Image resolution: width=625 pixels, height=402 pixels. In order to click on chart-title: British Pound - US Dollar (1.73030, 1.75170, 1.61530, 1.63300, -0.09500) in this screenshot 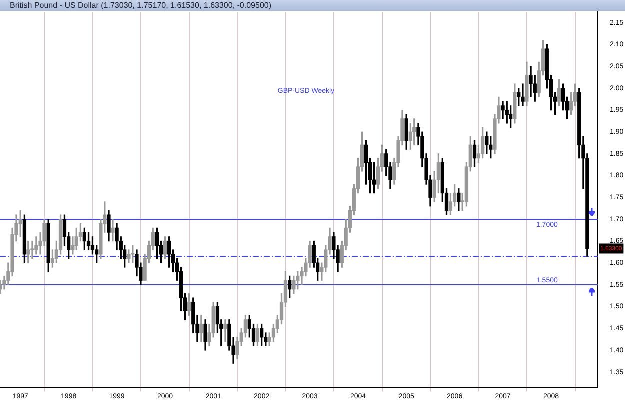, I will do `click(312, 5)`.